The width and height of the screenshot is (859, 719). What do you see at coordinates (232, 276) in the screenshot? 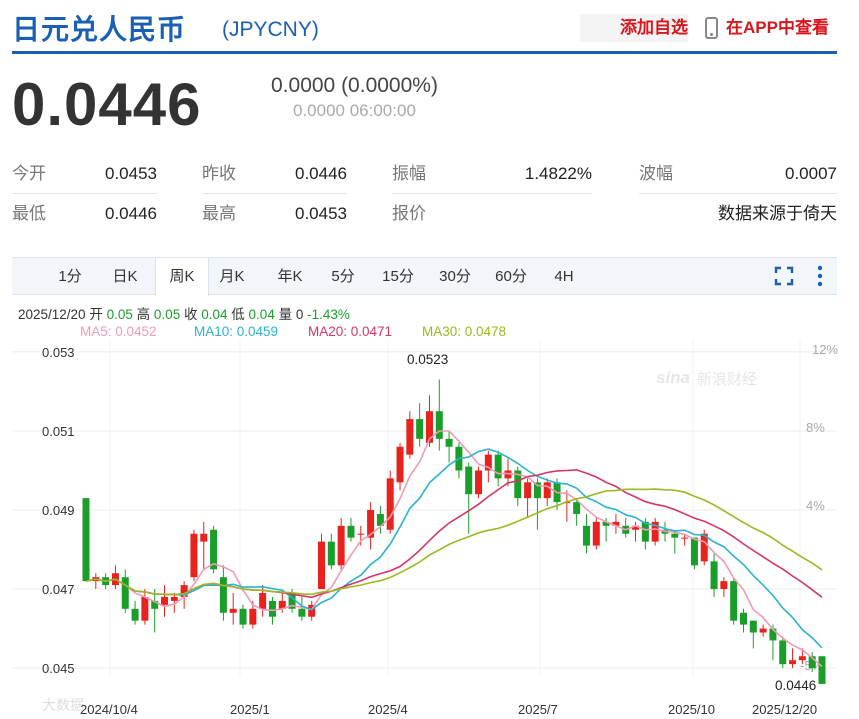
I see `tab-3: 月K` at bounding box center [232, 276].